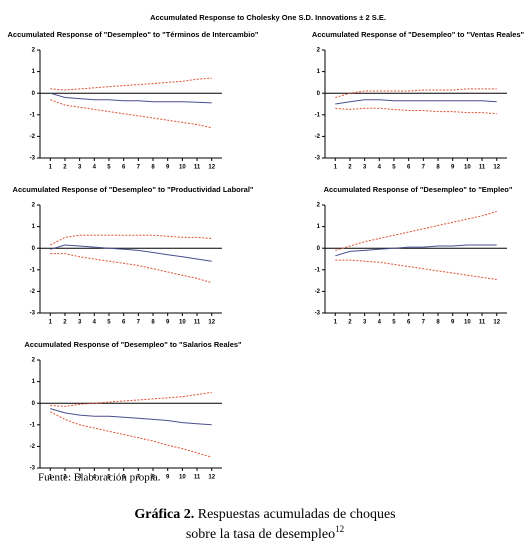 The height and width of the screenshot is (547, 531). What do you see at coordinates (99, 478) in the screenshot?
I see `source-note: Fuente: Elaboración propia.` at bounding box center [99, 478].